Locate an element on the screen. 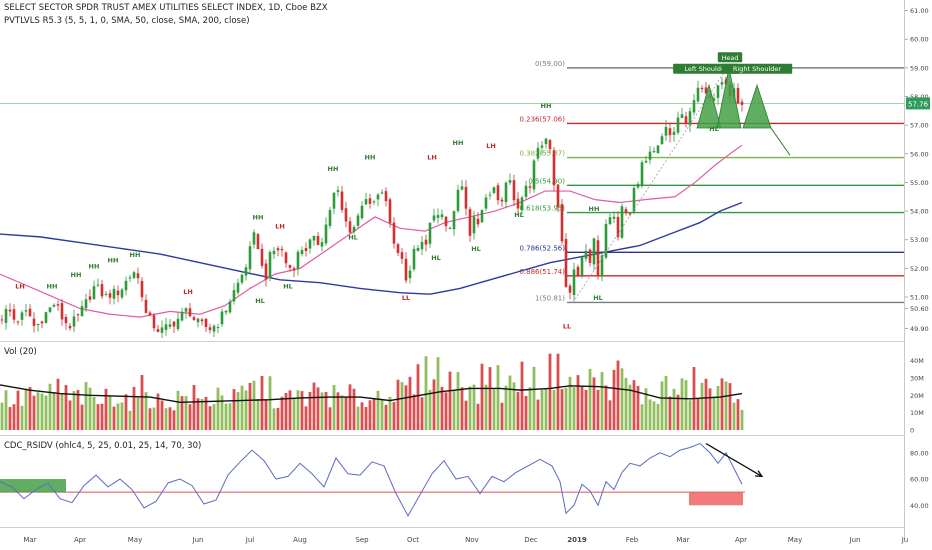 The height and width of the screenshot is (550, 932). month-label: Jul is located at coordinates (250, 540).